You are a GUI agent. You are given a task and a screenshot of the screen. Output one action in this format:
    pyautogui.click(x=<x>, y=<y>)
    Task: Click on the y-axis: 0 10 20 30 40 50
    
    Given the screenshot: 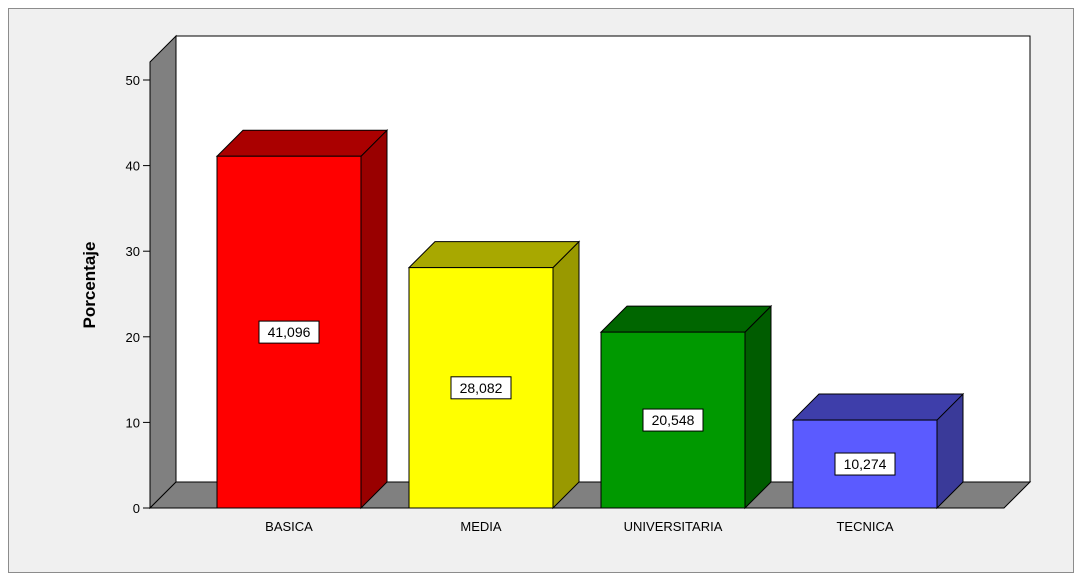 What is the action you would take?
    pyautogui.click(x=138, y=294)
    